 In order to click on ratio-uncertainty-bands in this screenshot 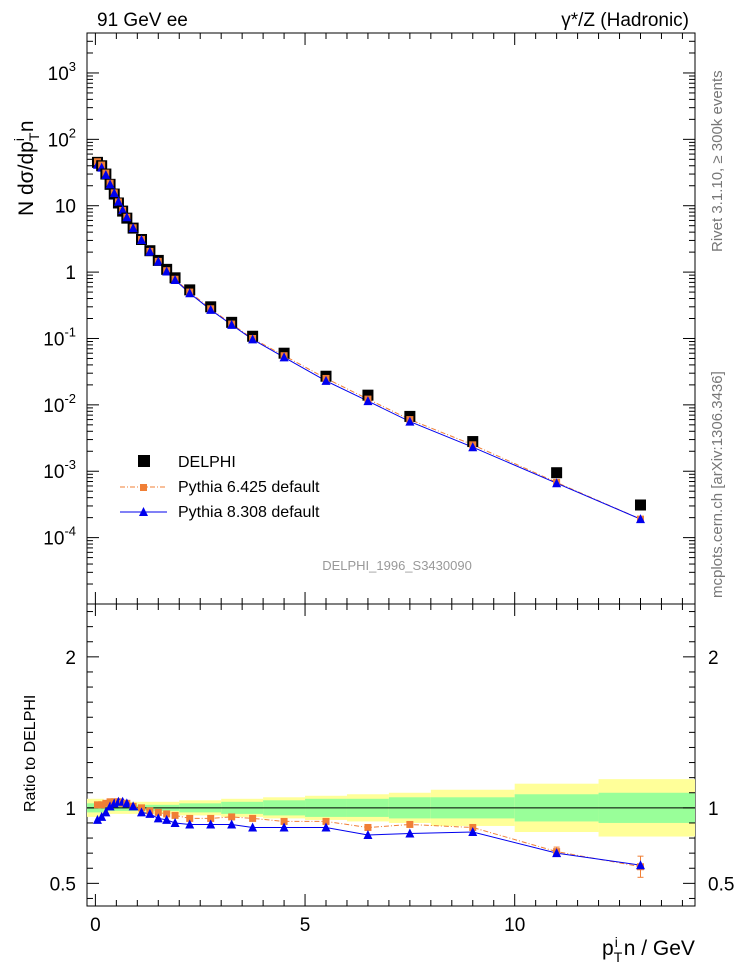, I will do `click(391, 808)`.